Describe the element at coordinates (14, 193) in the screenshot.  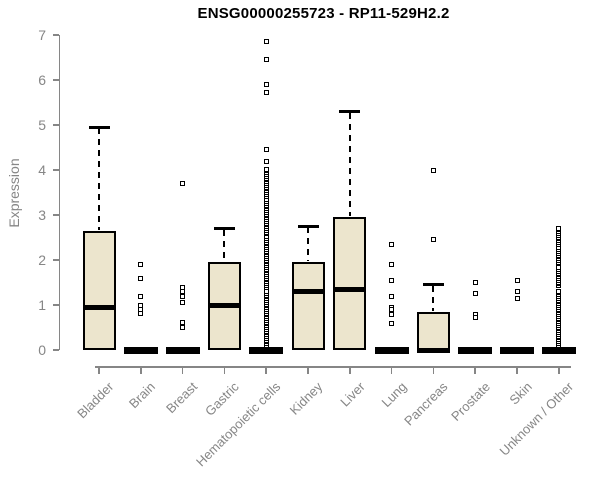
I see `y-axis-title: Expression` at that location.